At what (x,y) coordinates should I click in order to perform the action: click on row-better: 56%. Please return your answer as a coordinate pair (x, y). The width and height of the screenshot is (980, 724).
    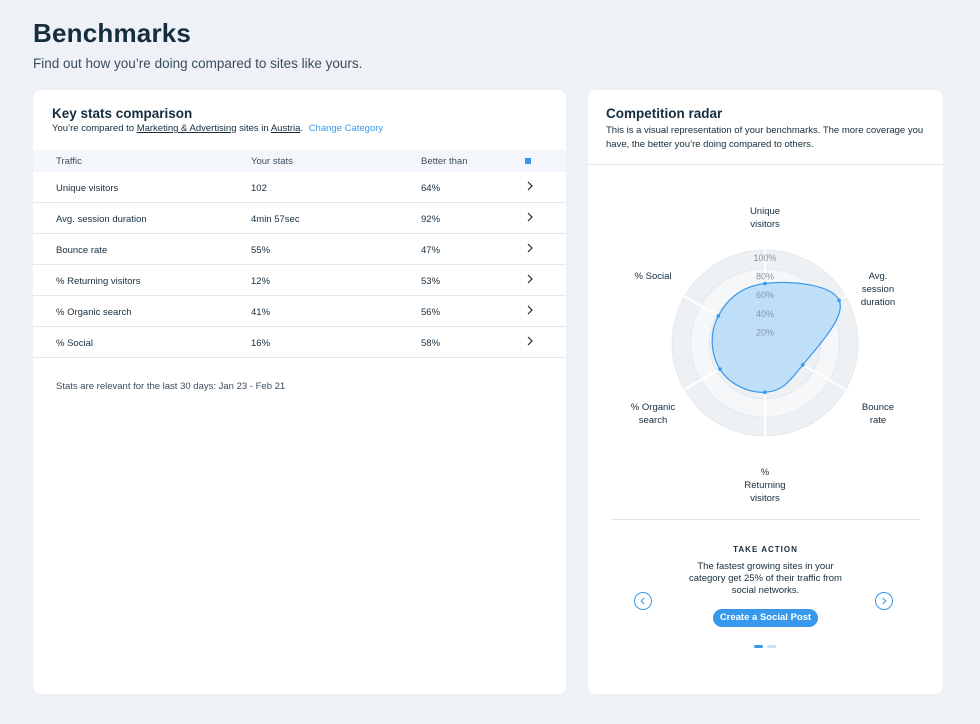
    Looking at the image, I should click on (431, 312).